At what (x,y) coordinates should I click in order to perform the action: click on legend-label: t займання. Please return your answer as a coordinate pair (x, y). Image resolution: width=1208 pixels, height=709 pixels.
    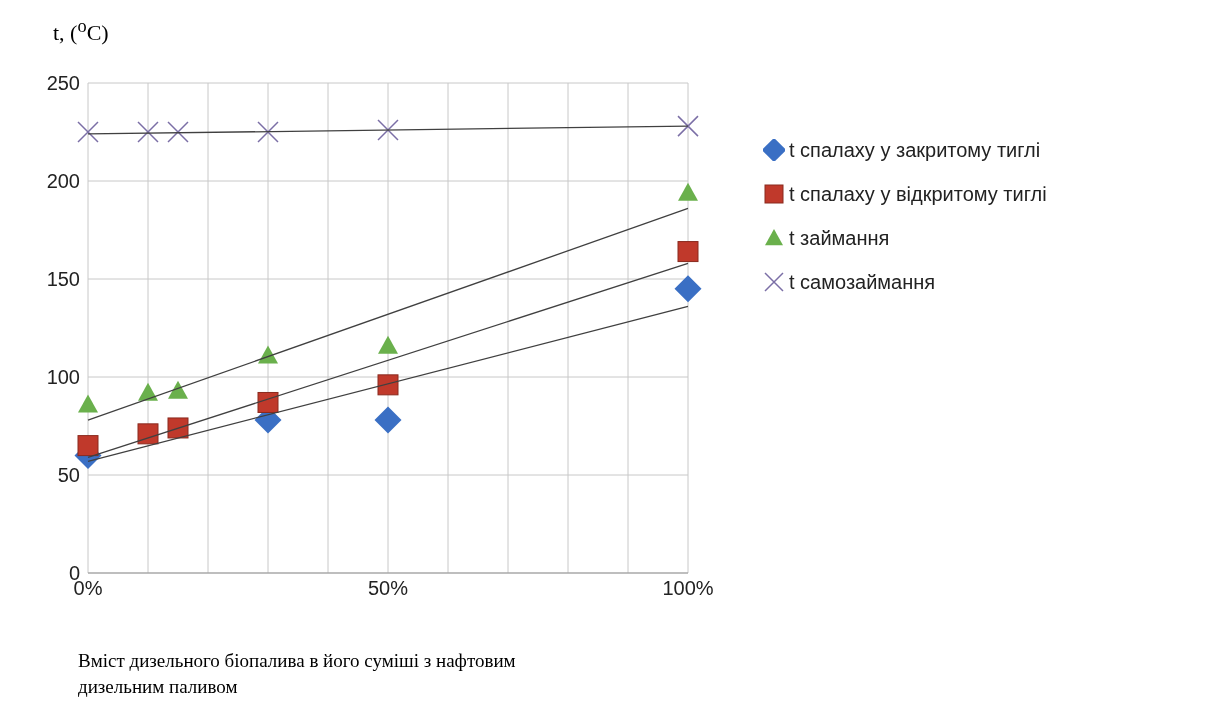
    Looking at the image, I should click on (839, 238).